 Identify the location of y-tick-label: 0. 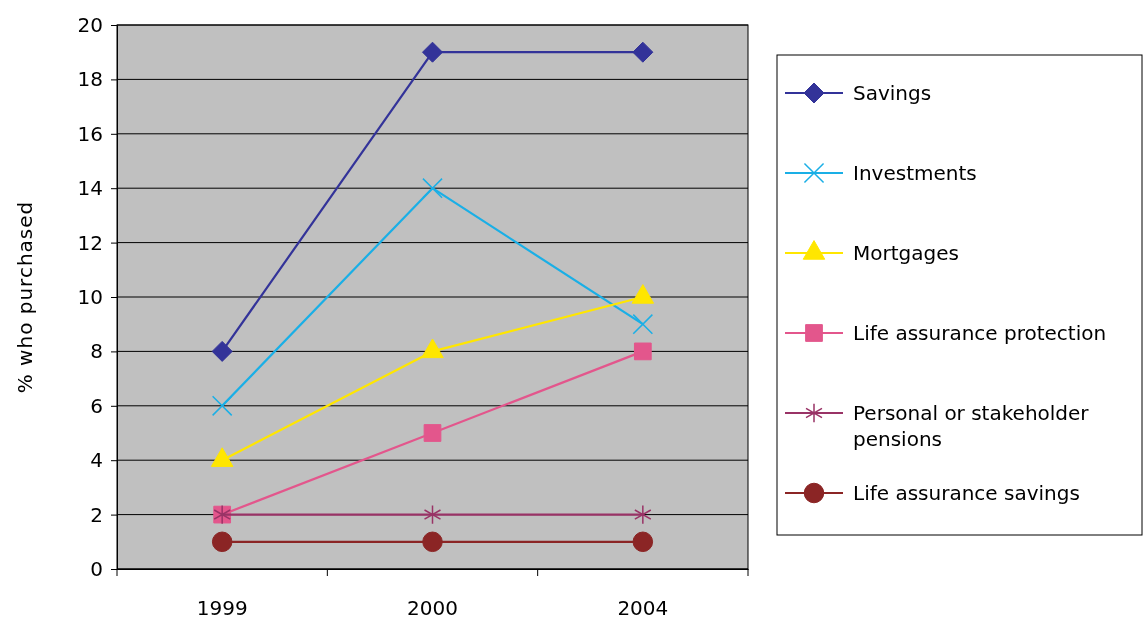
(96, 568).